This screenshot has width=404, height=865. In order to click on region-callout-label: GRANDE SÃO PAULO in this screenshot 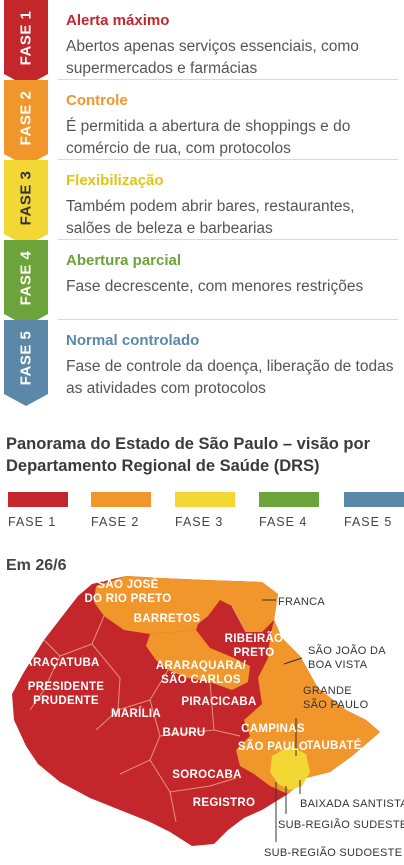, I will do `click(336, 698)`.